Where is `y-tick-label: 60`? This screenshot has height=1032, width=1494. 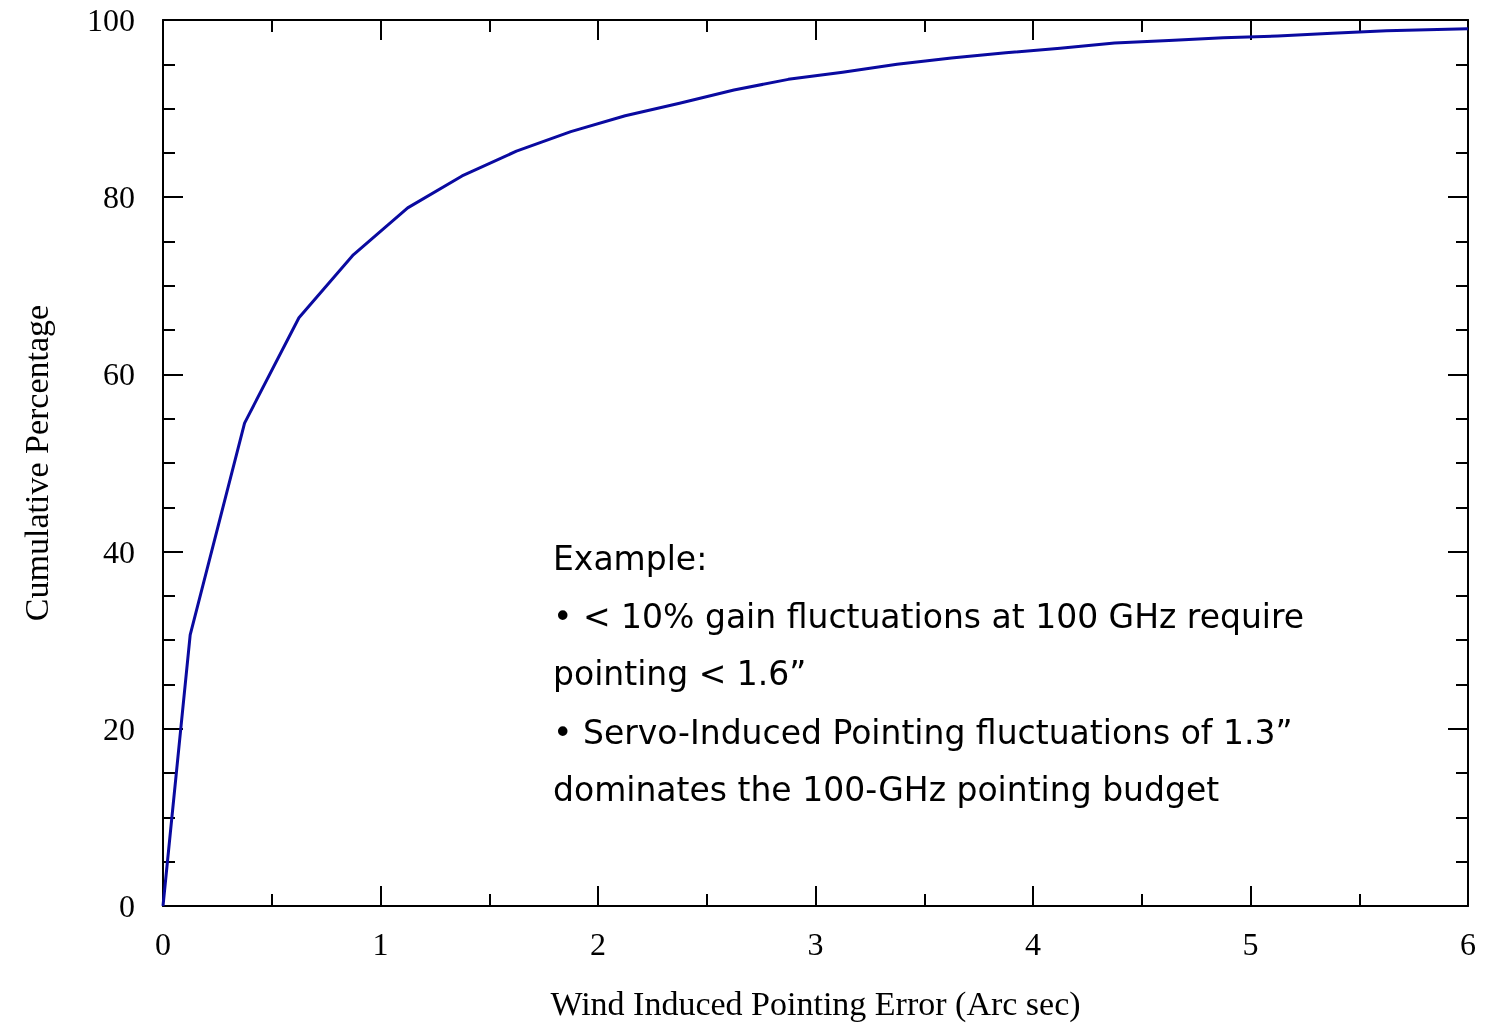
y-tick-label: 60 is located at coordinates (119, 374).